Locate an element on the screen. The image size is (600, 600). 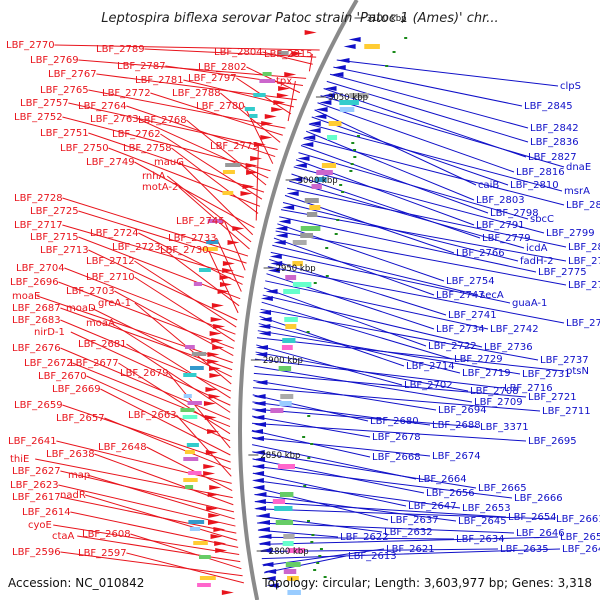
gene-label: LBF_2597 is located at coordinates (102, 553).